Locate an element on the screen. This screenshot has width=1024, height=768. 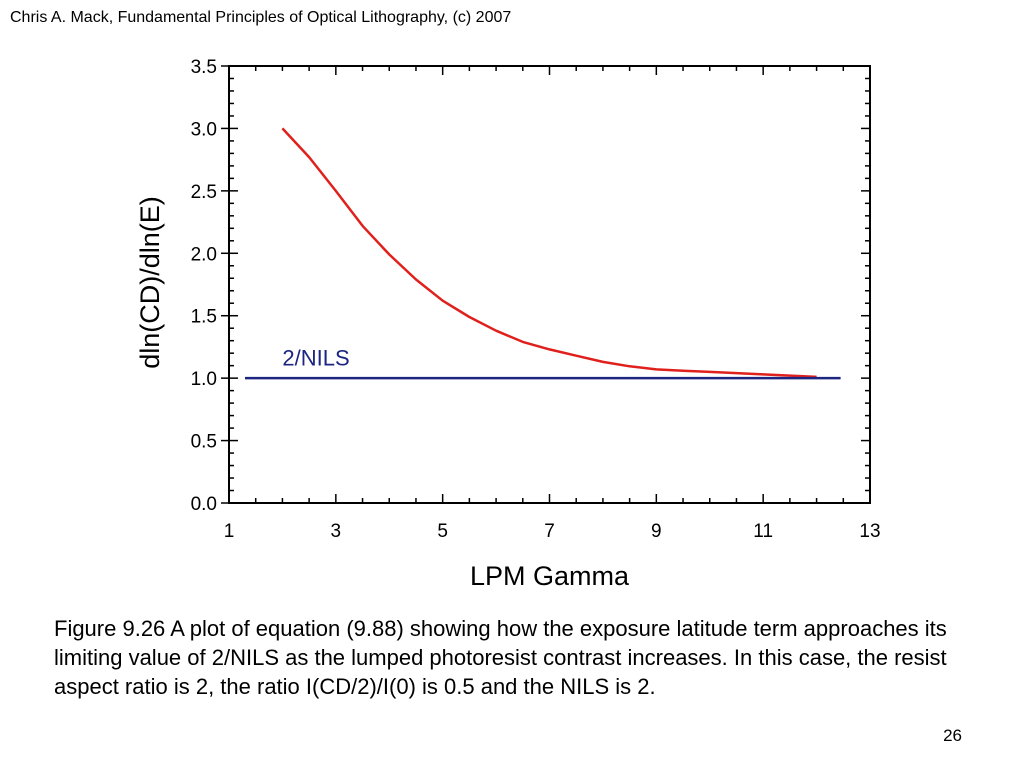
y-tick-label: 3.0 is located at coordinates (204, 129).